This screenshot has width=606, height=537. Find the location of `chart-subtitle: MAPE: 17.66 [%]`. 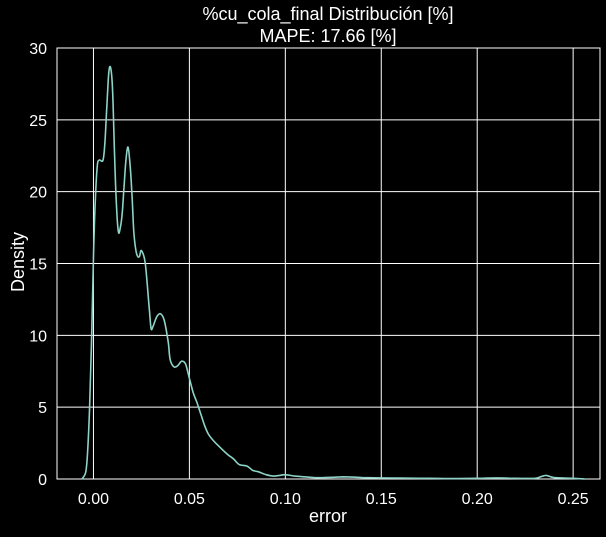

chart-subtitle: MAPE: 17.66 [%] is located at coordinates (327, 36).